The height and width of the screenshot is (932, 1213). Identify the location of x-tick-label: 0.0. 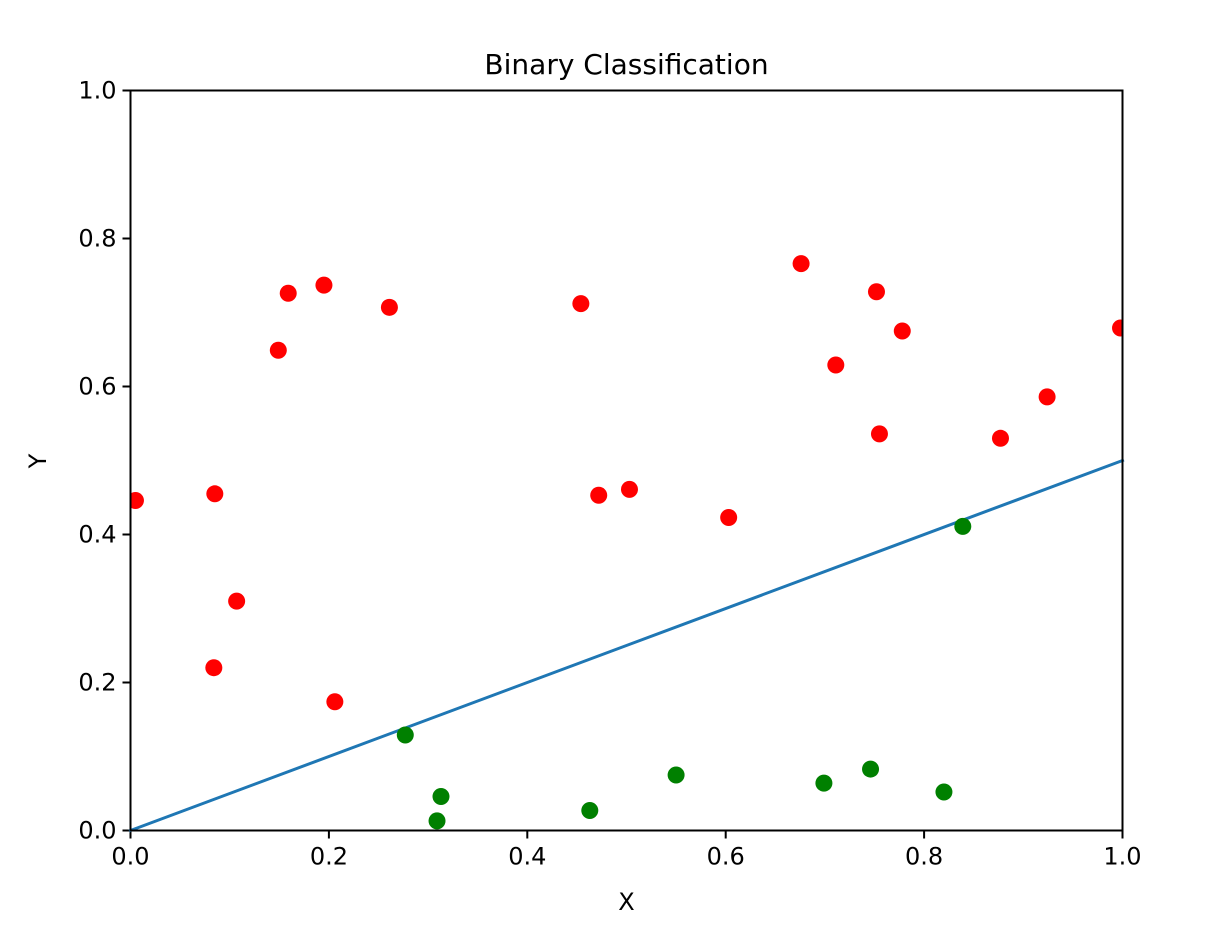
(130, 857).